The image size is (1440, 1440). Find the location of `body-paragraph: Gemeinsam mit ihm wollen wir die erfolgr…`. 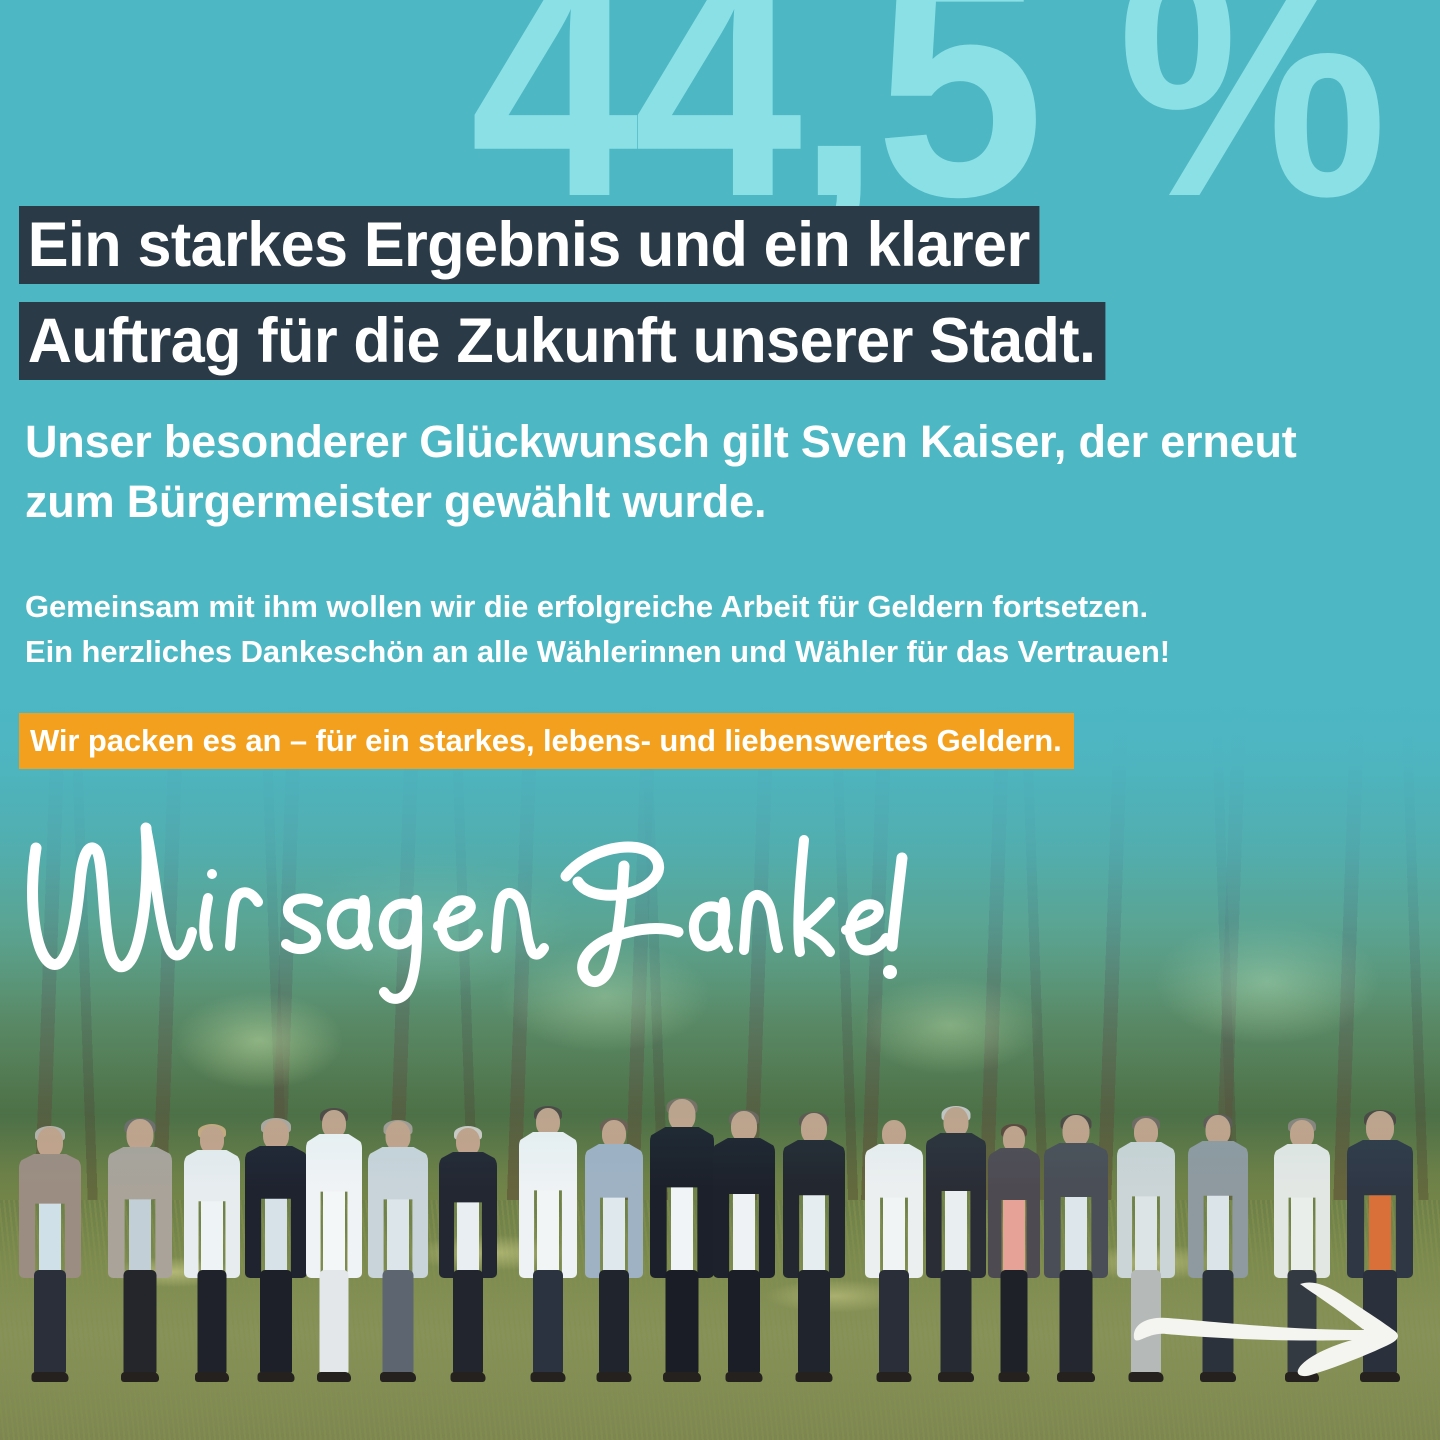

body-paragraph: Gemeinsam mit ihm wollen wir die erfolgr… is located at coordinates (715, 629).